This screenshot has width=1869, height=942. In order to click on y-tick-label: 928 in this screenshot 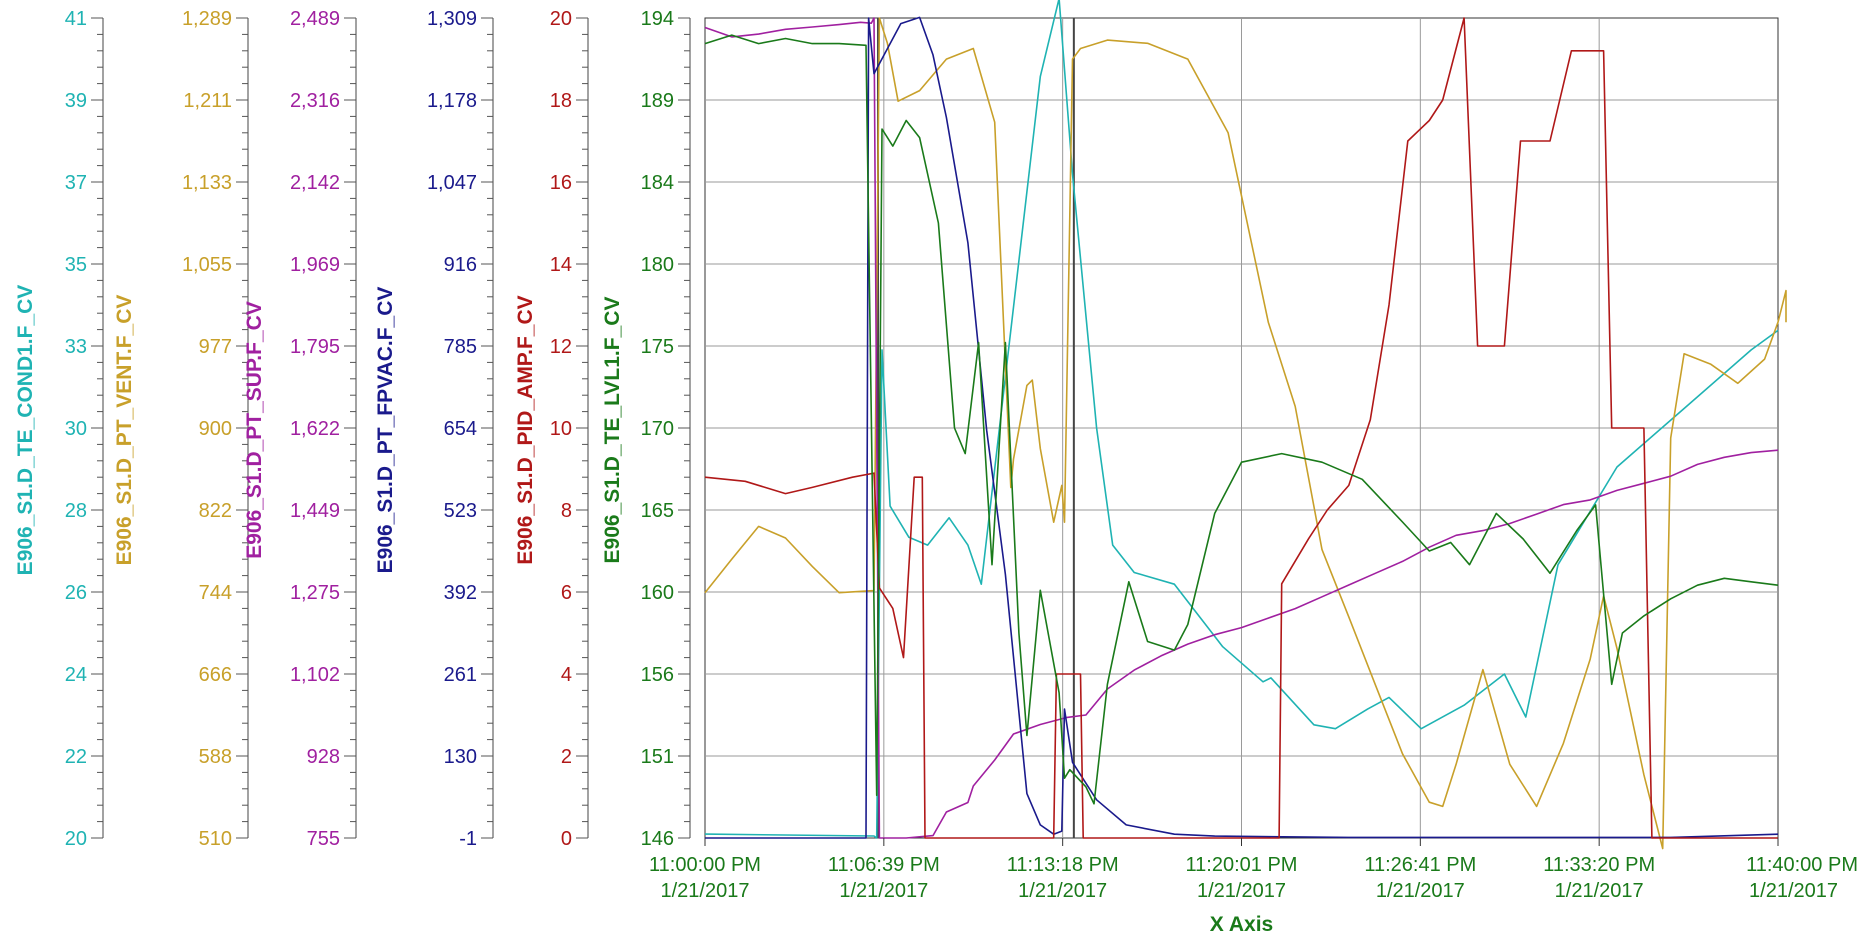, I will do `click(323, 757)`.